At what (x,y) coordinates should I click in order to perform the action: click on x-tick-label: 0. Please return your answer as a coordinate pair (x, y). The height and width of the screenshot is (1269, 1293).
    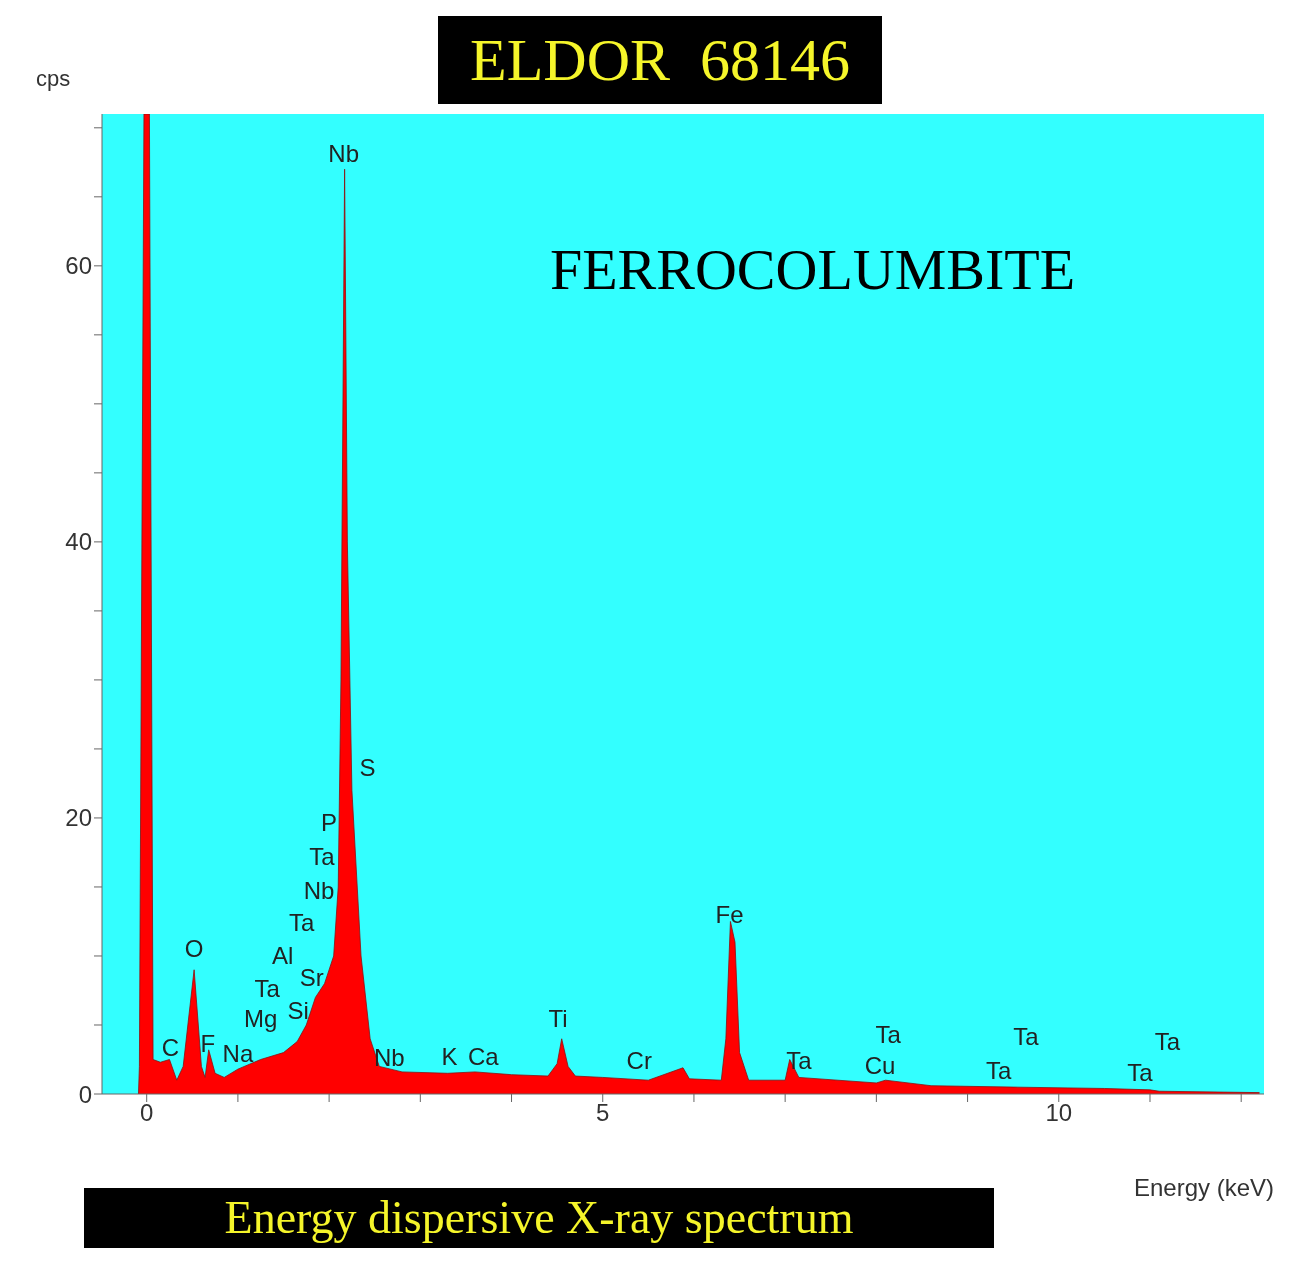
    Looking at the image, I should click on (147, 1113).